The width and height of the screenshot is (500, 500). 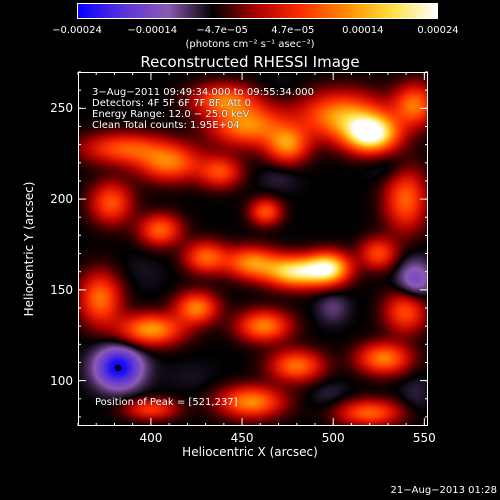 I want to click on colorbar-units: (photons cm⁻² s⁻¹ asec⁻²), so click(x=250, y=44).